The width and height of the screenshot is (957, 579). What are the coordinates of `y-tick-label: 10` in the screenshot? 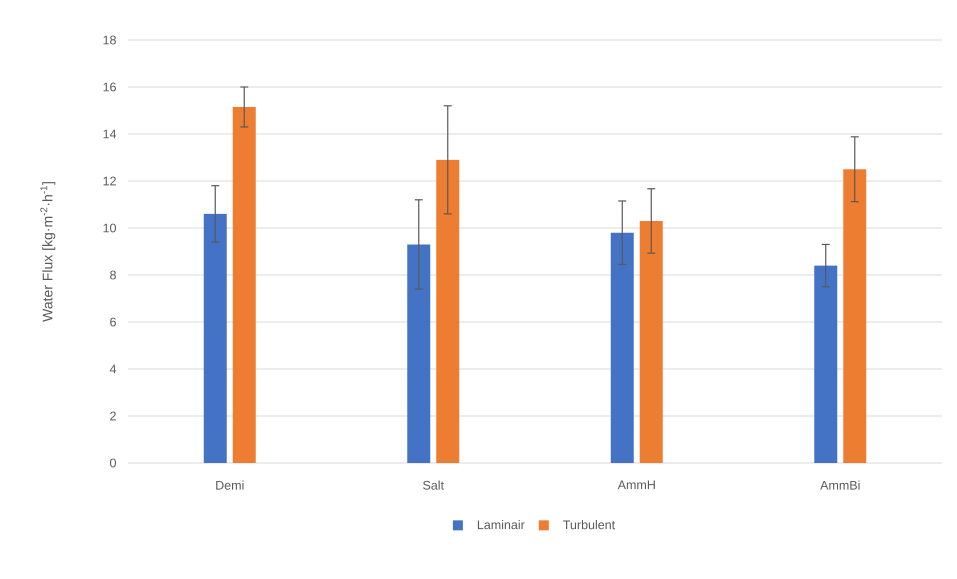 It's located at (110, 228).